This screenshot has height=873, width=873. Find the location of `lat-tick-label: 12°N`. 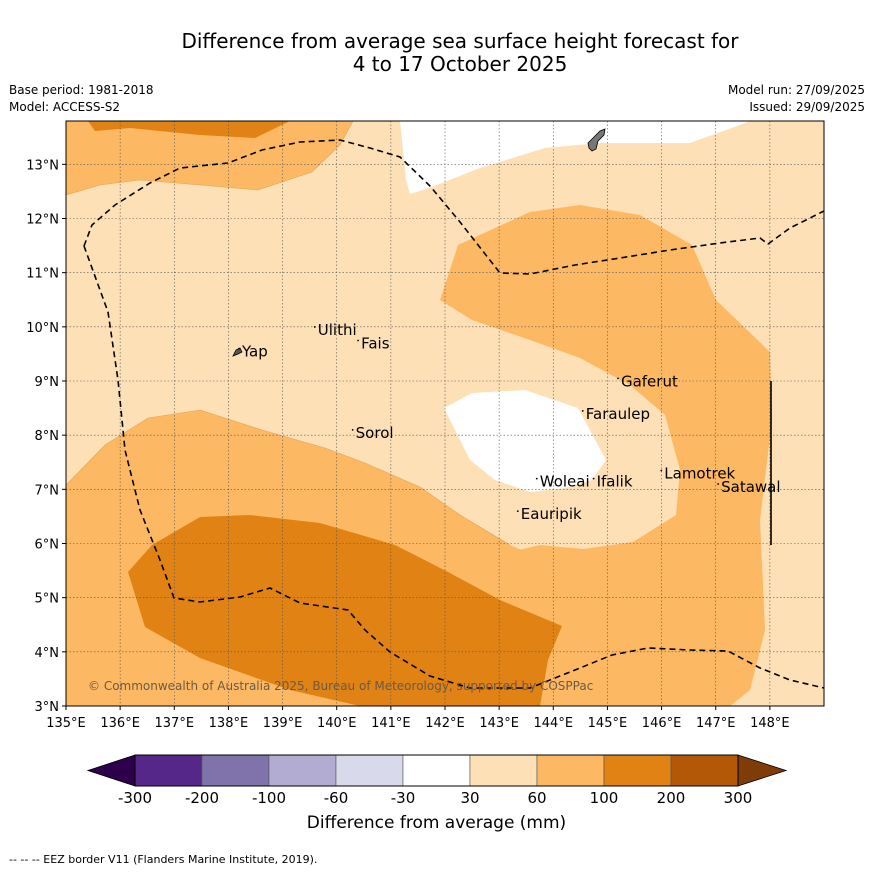

lat-tick-label: 12°N is located at coordinates (42, 220).